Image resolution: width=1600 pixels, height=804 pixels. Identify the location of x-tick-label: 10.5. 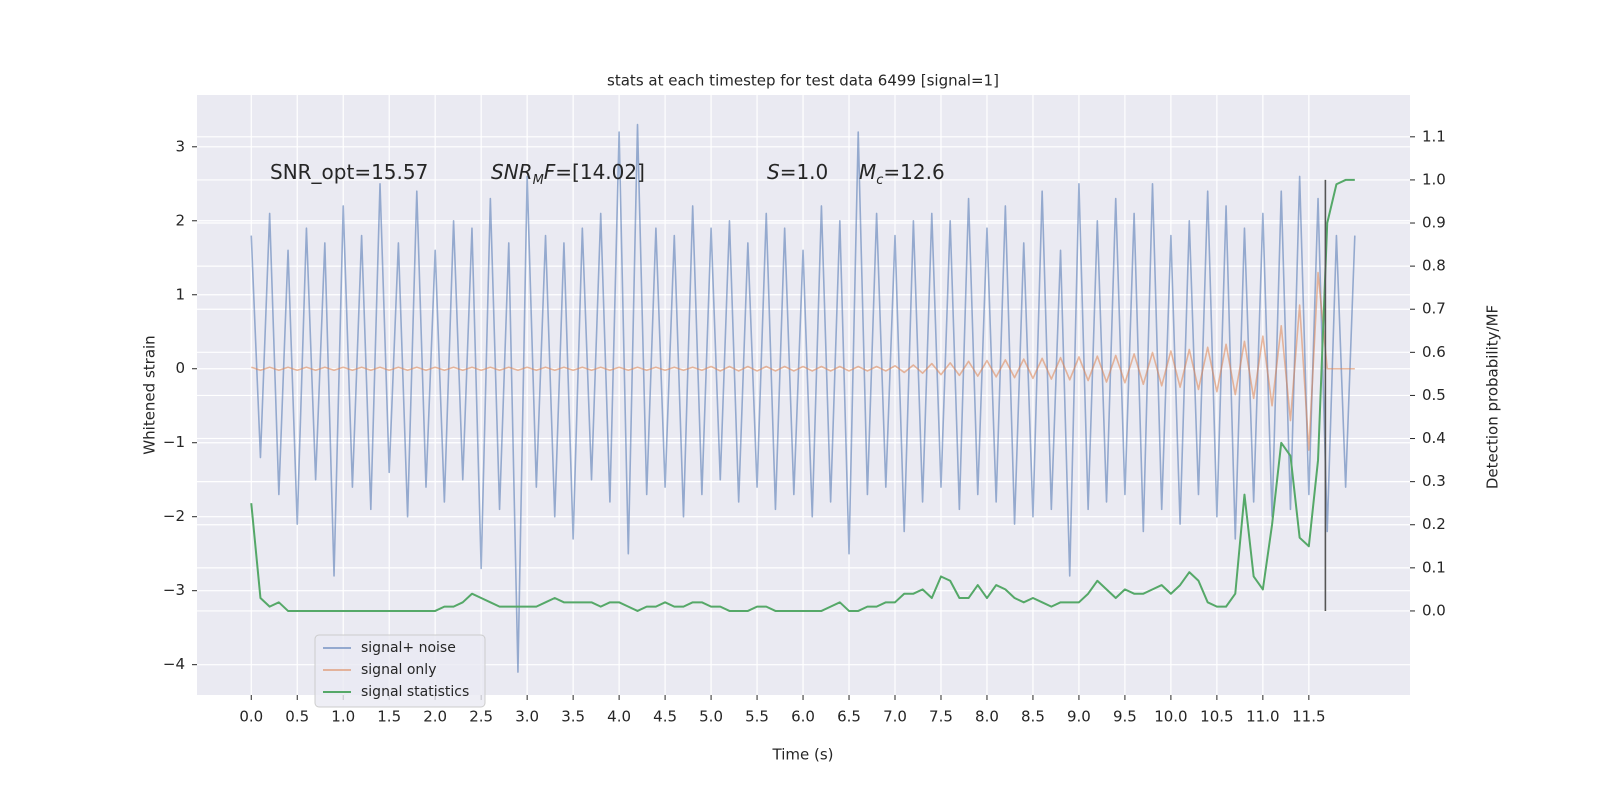
(1216, 717).